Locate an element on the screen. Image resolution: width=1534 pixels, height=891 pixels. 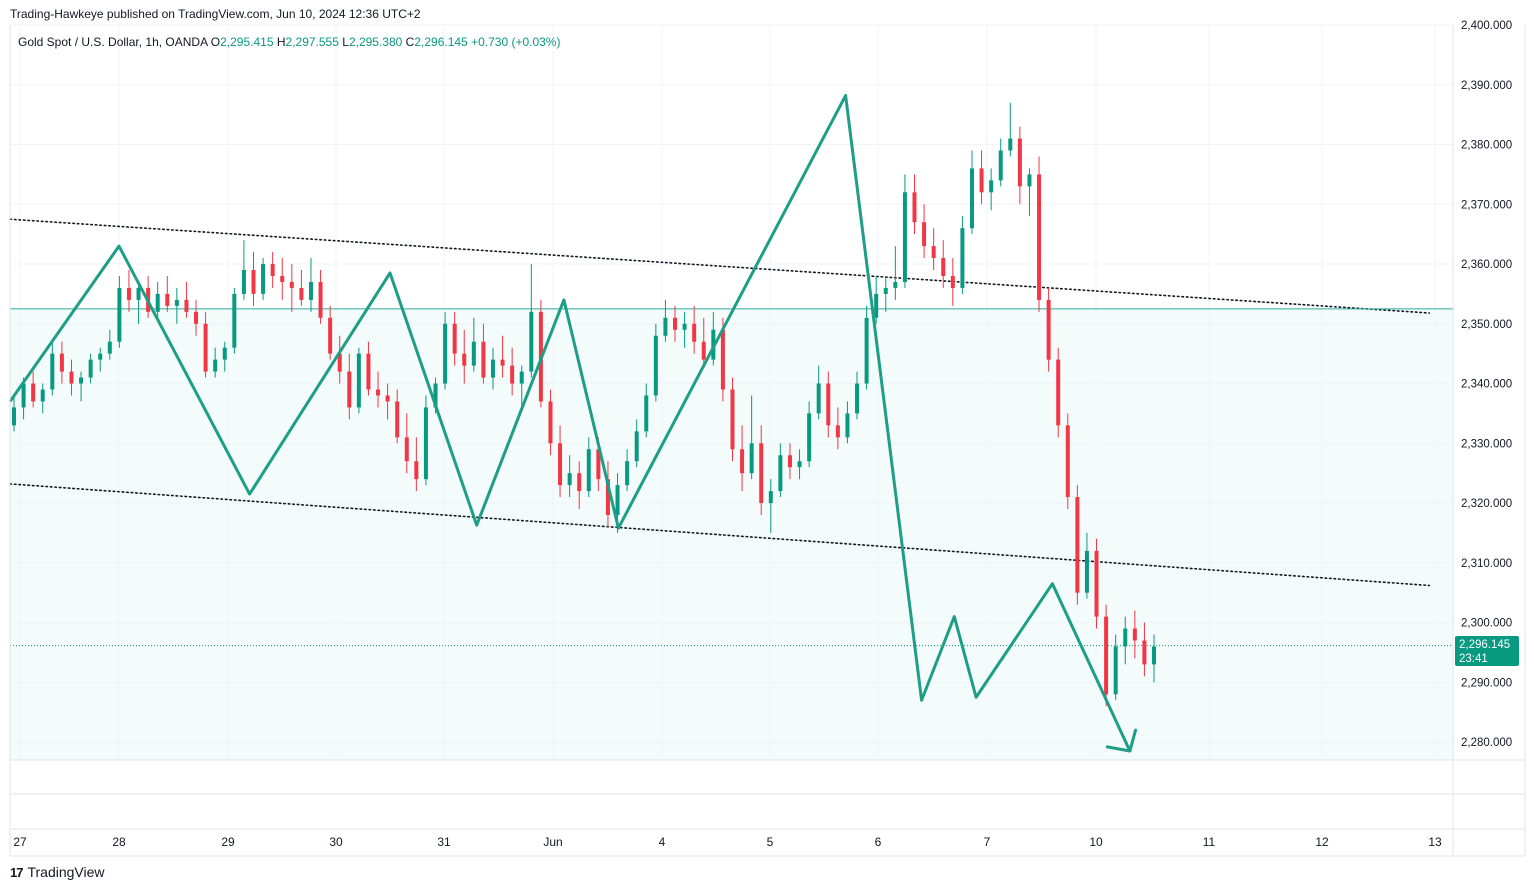
symbol-name: Gold Spot / U.S. Dollar, 1h, OANDA is located at coordinates (113, 42).